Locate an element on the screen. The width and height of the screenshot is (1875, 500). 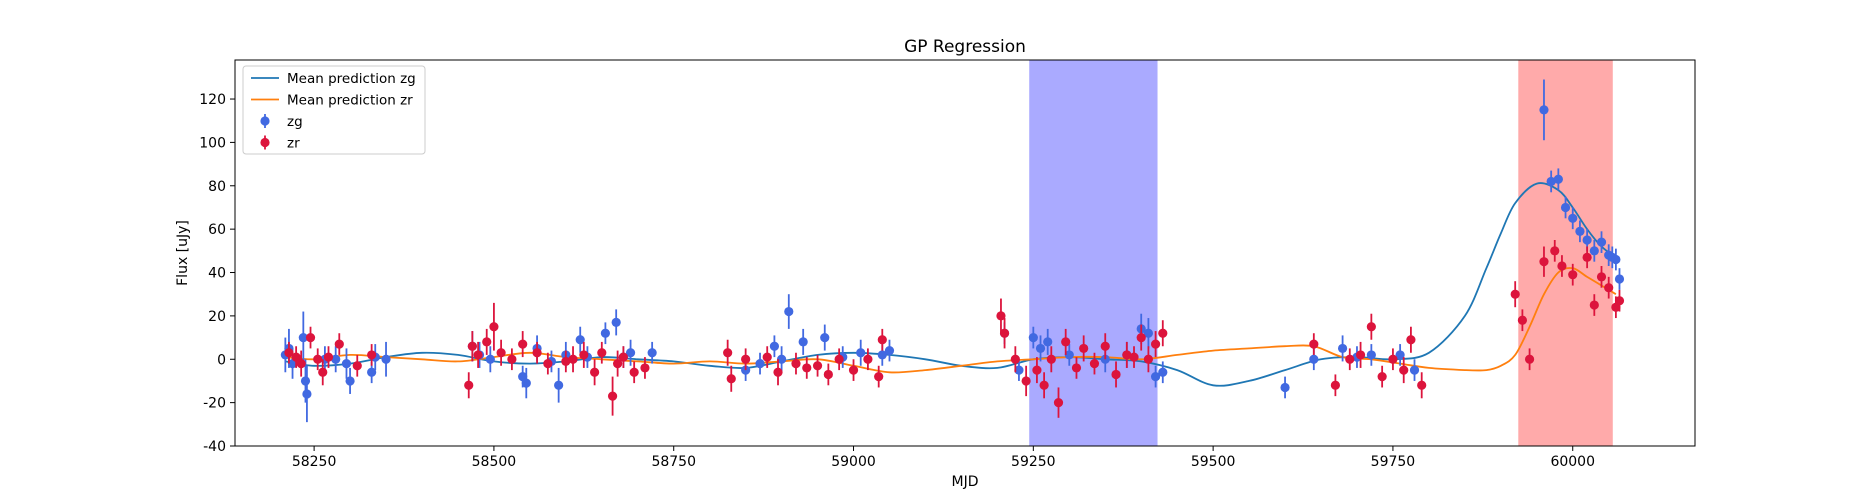
y-tick-label: 0 is located at coordinates (221, 360).